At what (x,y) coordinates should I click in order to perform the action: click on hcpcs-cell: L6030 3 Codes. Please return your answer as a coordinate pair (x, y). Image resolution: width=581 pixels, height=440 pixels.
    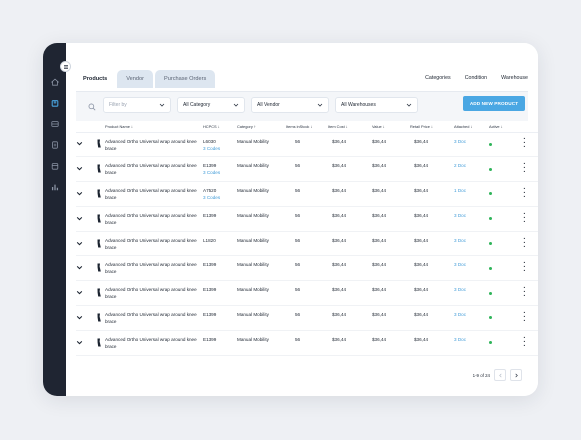
    Looking at the image, I should click on (220, 145).